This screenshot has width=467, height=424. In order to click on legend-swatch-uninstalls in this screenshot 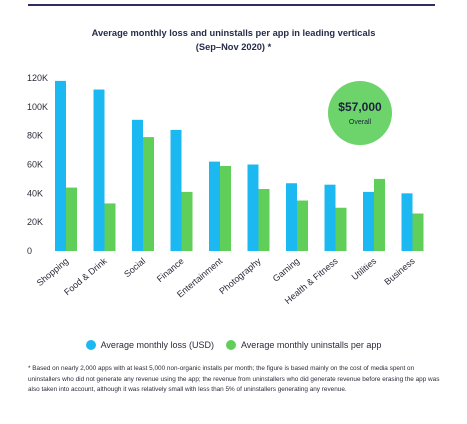, I will do `click(230, 345)`.